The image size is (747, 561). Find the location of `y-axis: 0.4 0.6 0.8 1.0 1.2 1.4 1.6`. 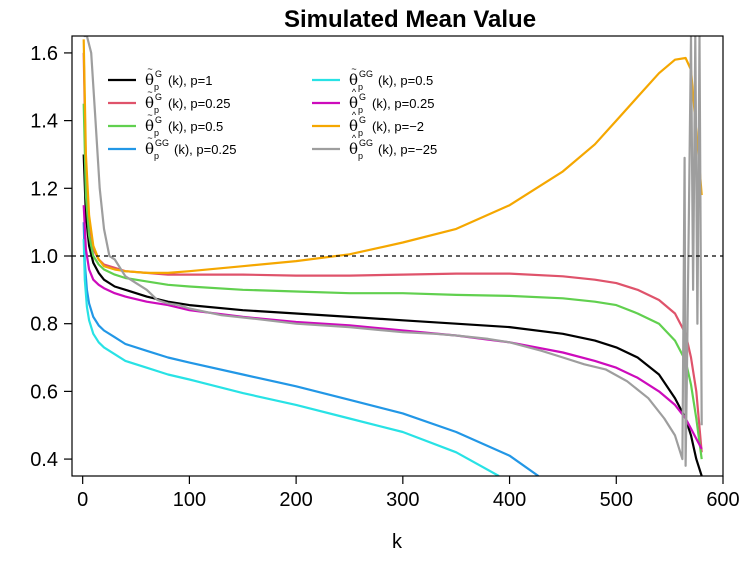

y-axis: 0.4 0.6 0.8 1.0 1.2 1.4 1.6 is located at coordinates (51, 257).